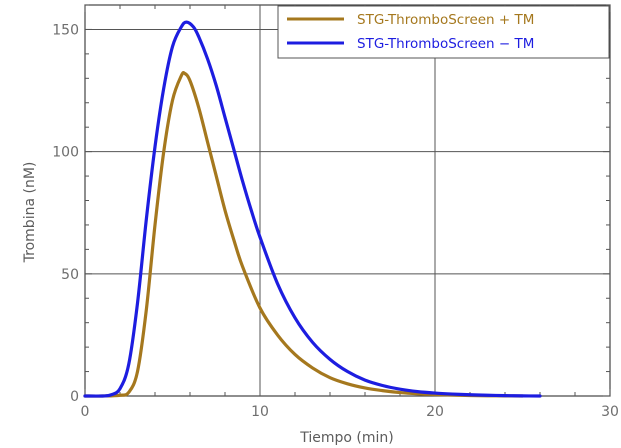 This screenshot has width=621, height=448. I want to click on legend-label-1: STG-ThromboScreen + TM, so click(445, 20).